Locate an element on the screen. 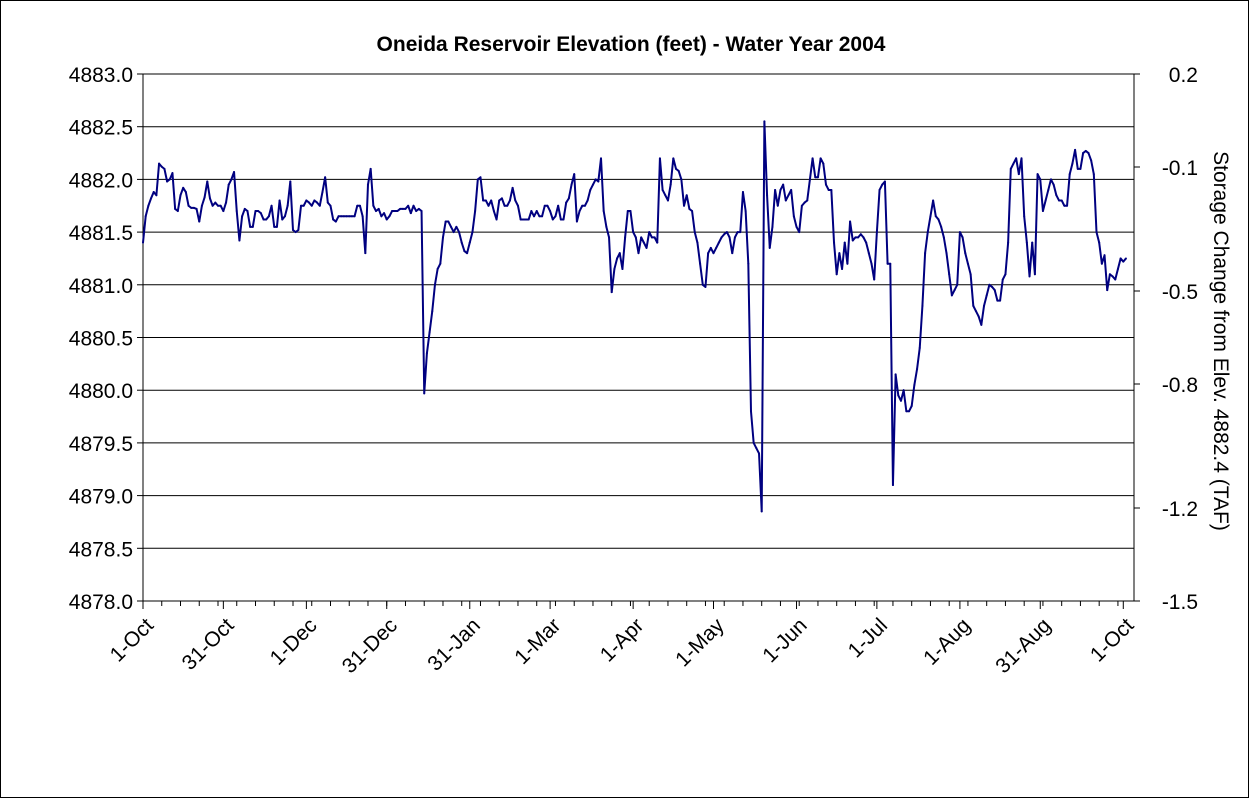  x-tick-label: 31-Jan is located at coordinates (454, 645).